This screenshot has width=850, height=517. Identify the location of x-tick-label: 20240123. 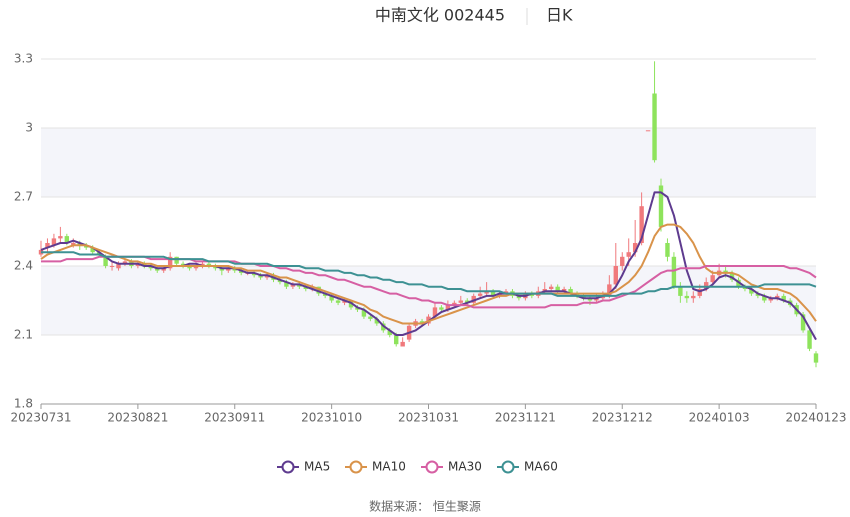
(815, 418).